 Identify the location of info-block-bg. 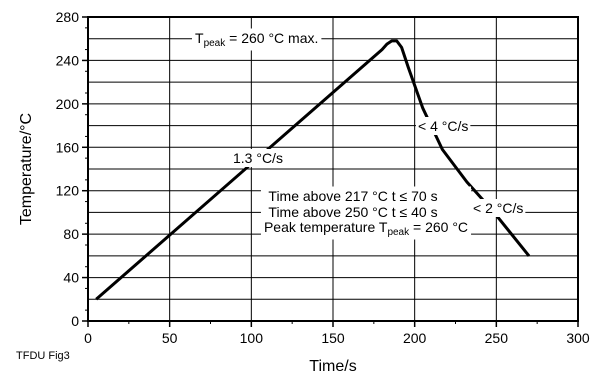
(366, 213).